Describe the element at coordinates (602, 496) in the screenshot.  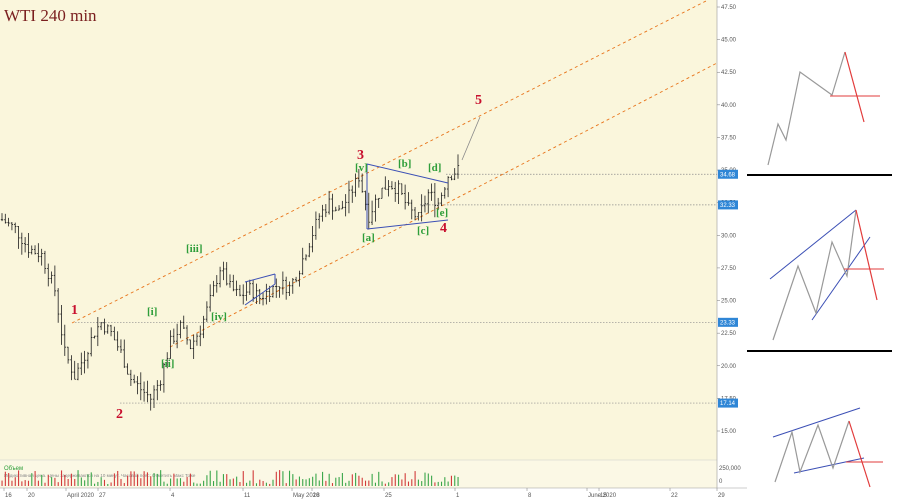
I see `x-tick-label: June 2020` at that location.